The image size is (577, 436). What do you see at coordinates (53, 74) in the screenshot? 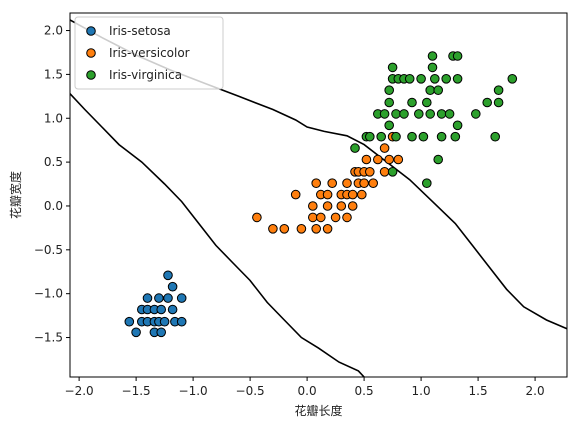
I see `y-tick-label: 1.5` at bounding box center [53, 74].